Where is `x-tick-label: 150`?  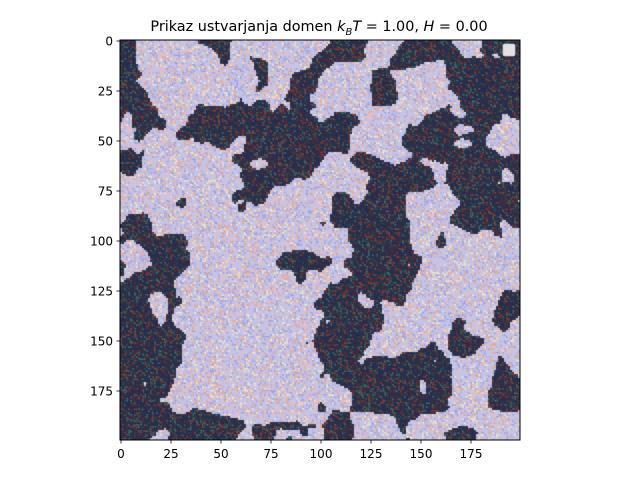
x-tick-label: 150 is located at coordinates (421, 454).